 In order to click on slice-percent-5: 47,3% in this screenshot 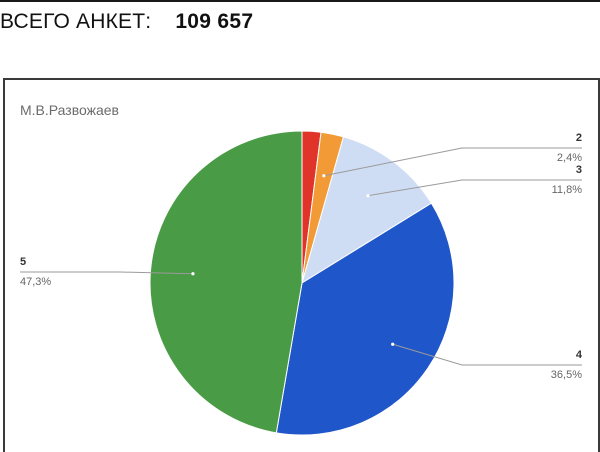, I will do `click(35, 282)`.